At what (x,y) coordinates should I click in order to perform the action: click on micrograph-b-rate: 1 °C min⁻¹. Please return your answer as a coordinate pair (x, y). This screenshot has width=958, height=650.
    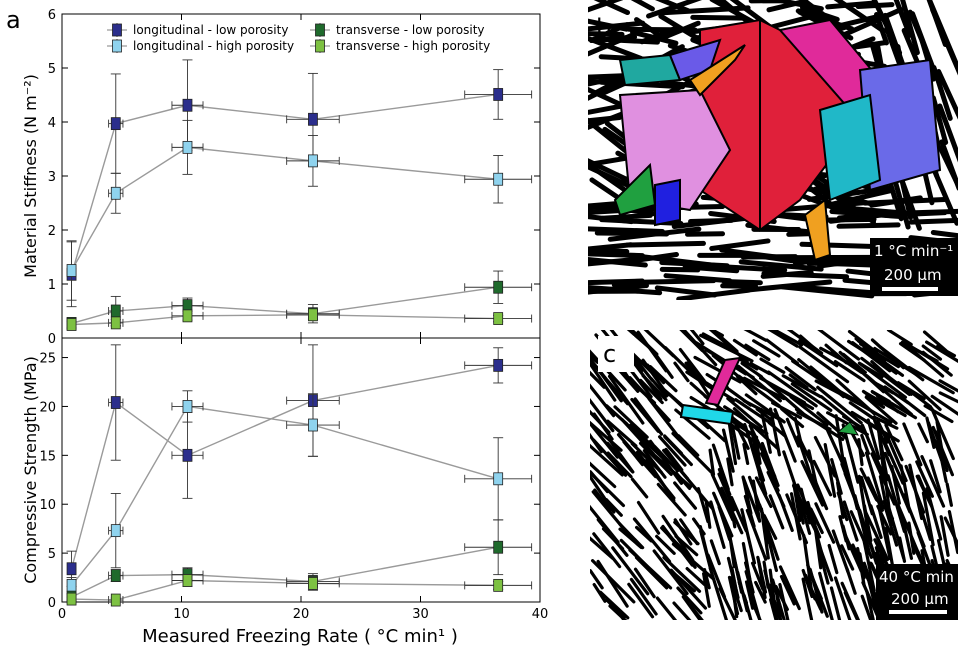
    Looking at the image, I should click on (913, 251).